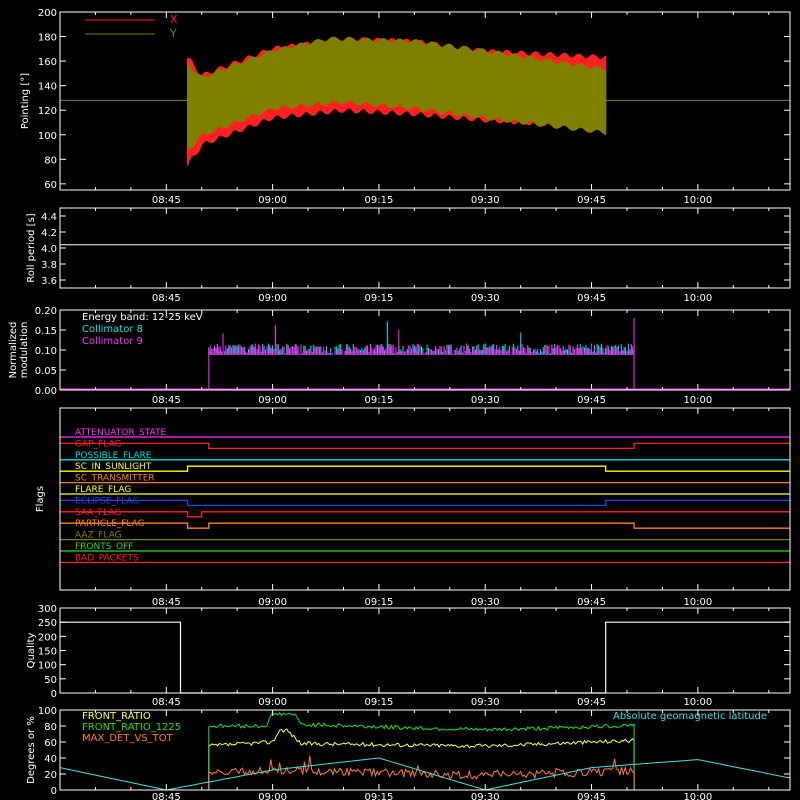 The width and height of the screenshot is (800, 800). Describe the element at coordinates (50, 775) in the screenshot. I see `y-tick-label: 20` at that location.